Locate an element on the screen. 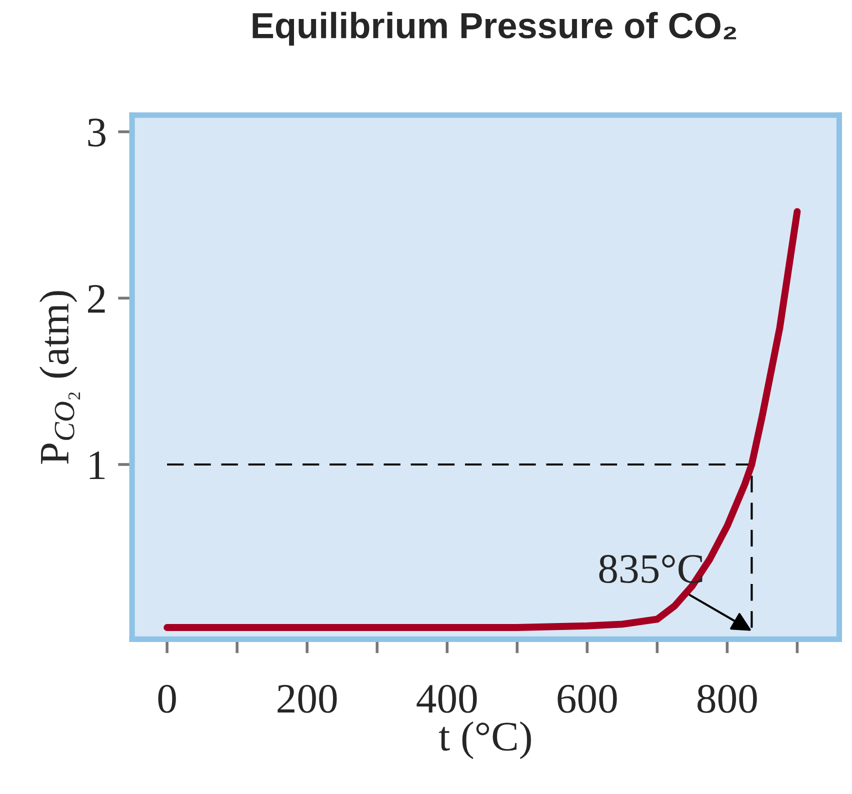  y-tick-label: 3 is located at coordinates (97, 132).